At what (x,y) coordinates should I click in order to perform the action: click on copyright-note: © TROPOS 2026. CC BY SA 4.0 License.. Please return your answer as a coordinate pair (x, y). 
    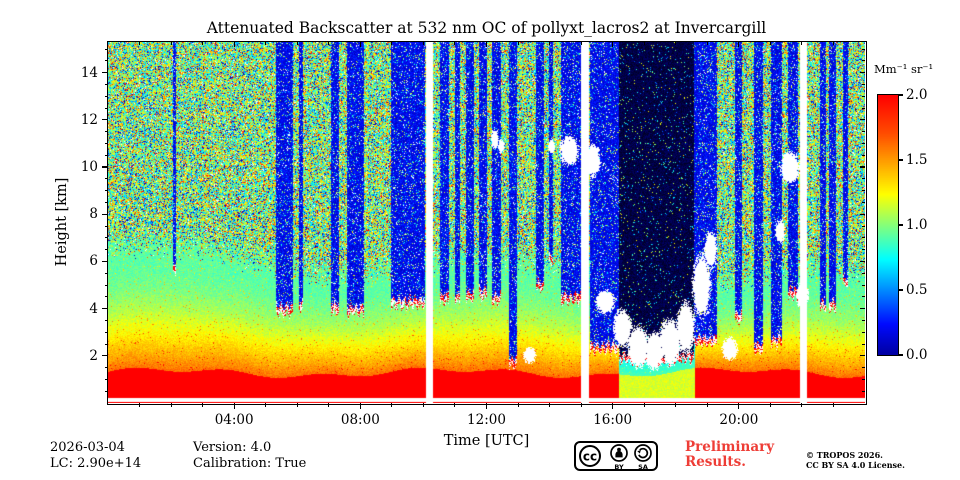
    Looking at the image, I should click on (855, 460).